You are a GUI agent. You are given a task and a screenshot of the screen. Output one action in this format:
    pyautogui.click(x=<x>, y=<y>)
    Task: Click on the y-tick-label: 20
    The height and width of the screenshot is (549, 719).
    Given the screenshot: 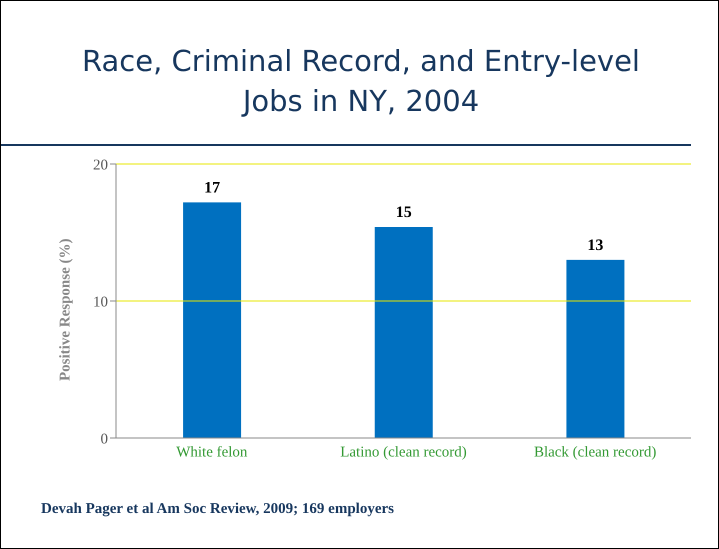 What is the action you would take?
    pyautogui.click(x=100, y=165)
    